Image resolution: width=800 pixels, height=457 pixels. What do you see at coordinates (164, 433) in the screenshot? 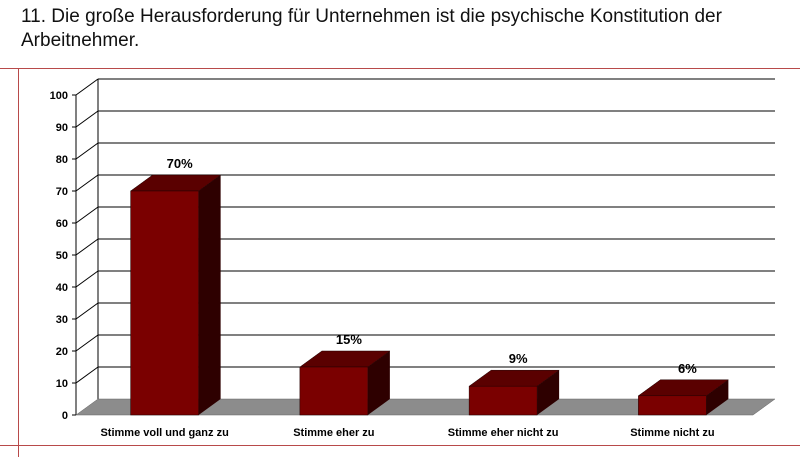
I see `category-label-1: Stimme voll und ganz zu` at bounding box center [164, 433].